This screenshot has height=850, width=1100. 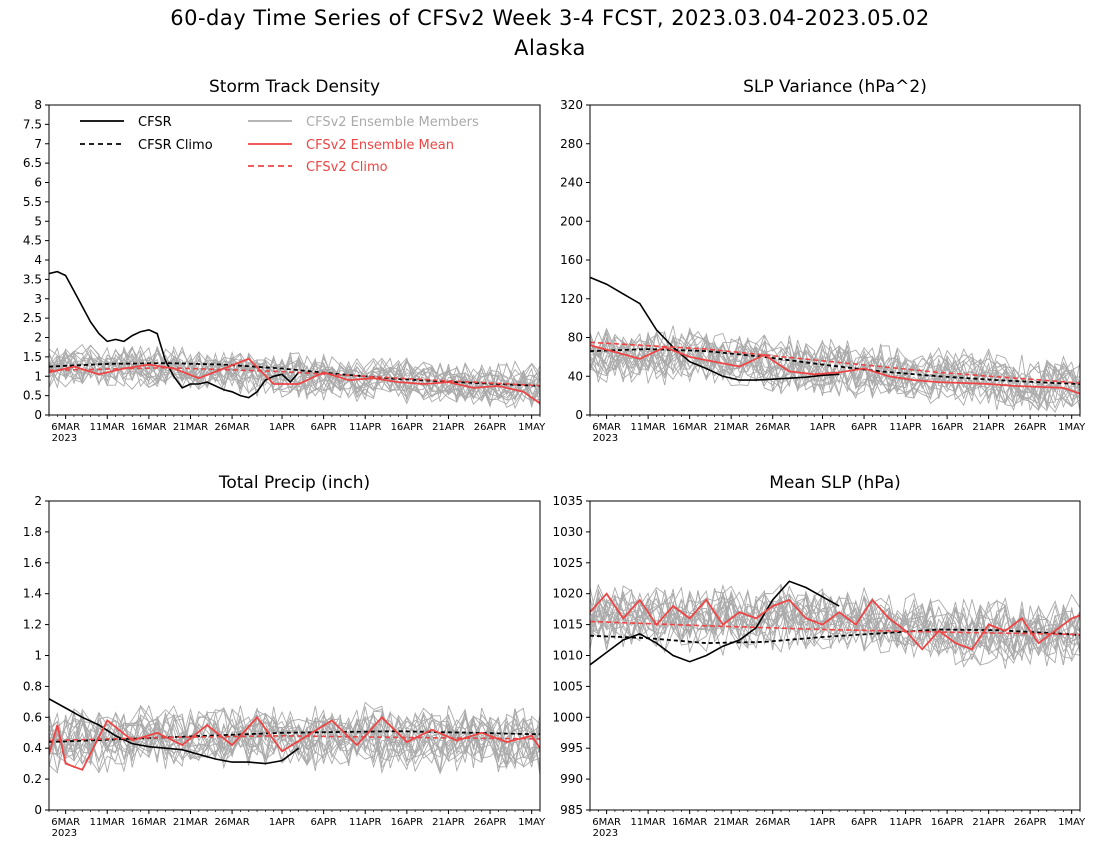 I want to click on panel-title: SLP Variance (hPa^2), so click(x=835, y=87).